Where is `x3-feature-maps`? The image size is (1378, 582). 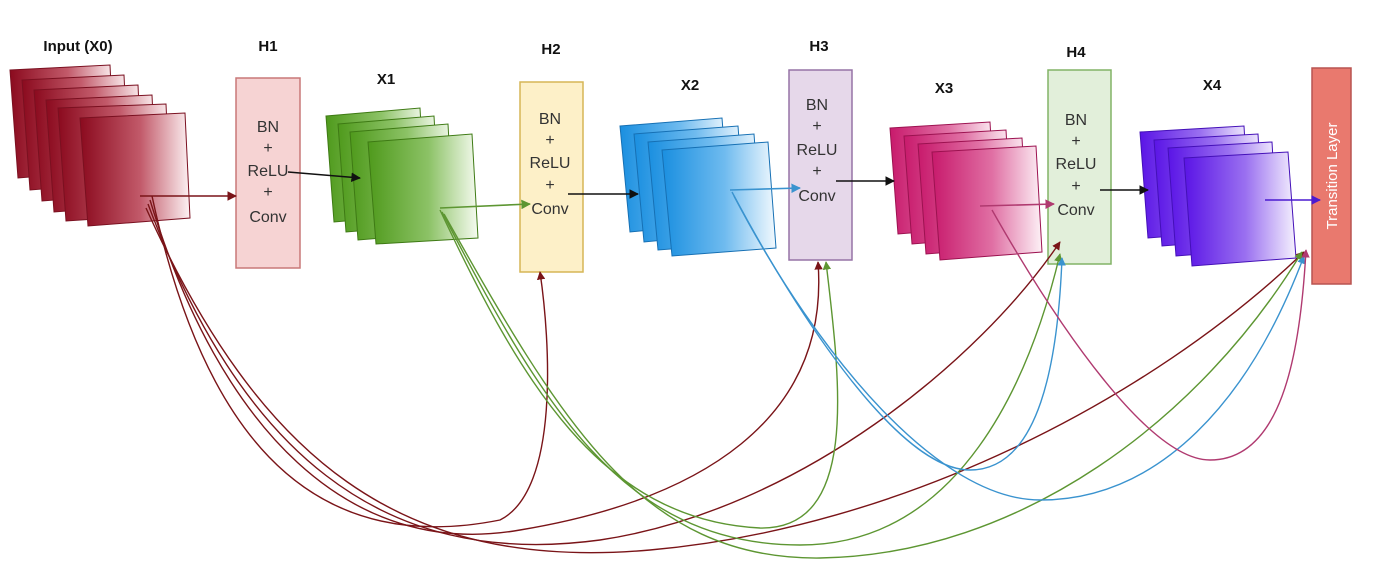
x3-feature-maps is located at coordinates (966, 191).